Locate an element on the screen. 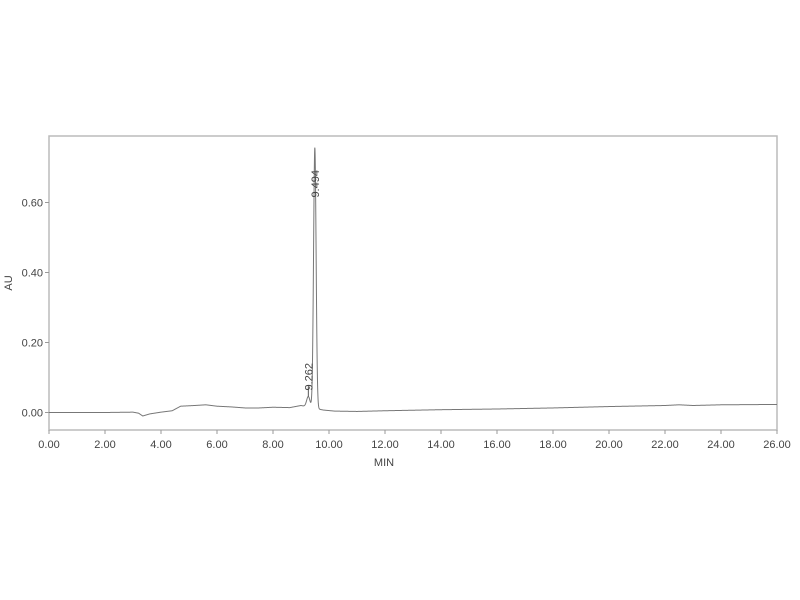 The image size is (800, 600). x-tick-label: 8.00 is located at coordinates (272, 445).